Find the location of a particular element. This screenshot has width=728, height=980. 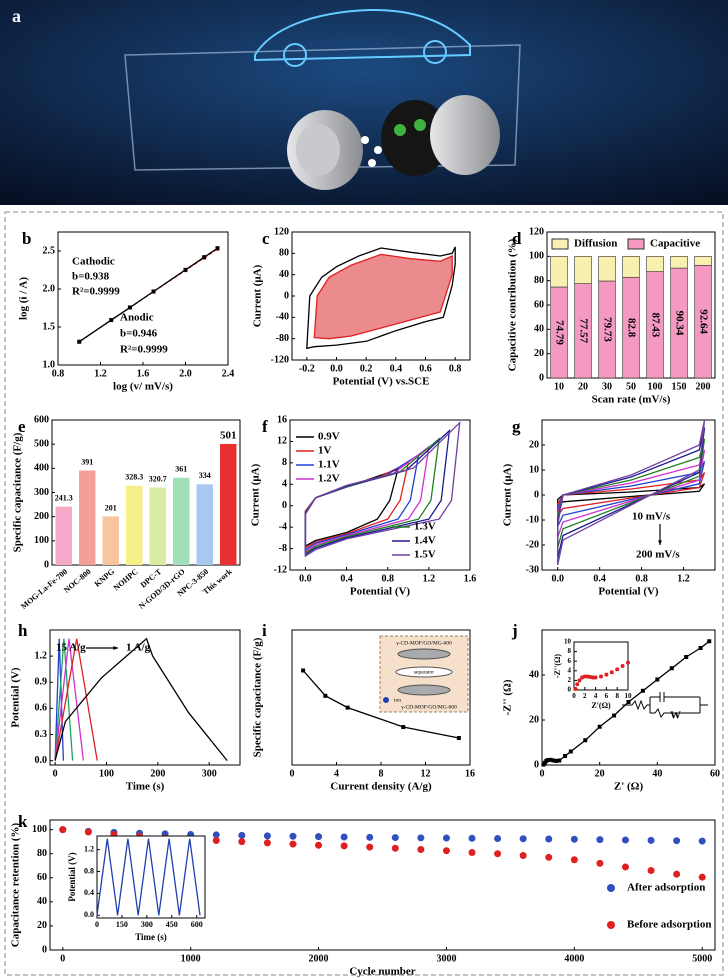

value-label: 334 is located at coordinates (205, 475).